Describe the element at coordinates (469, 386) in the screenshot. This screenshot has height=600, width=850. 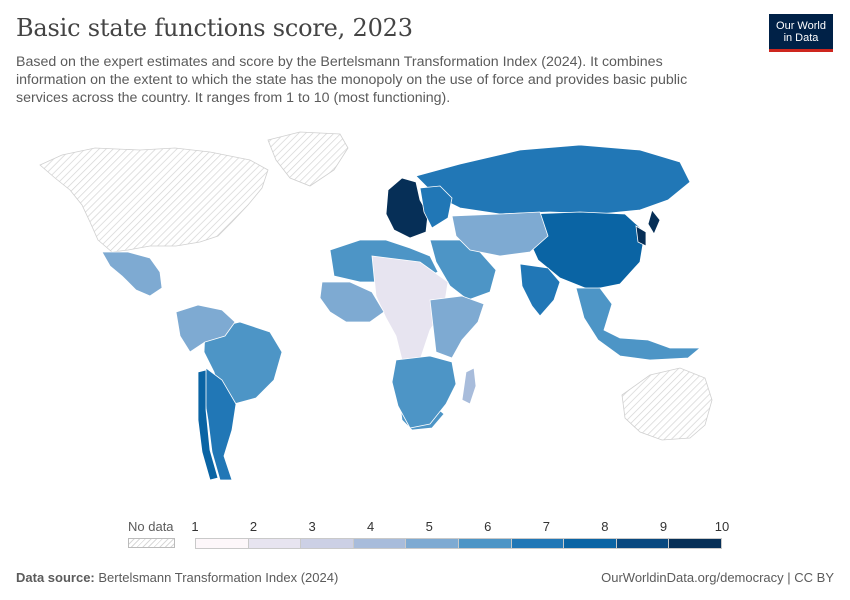
I see `map-region-madagascar` at that location.